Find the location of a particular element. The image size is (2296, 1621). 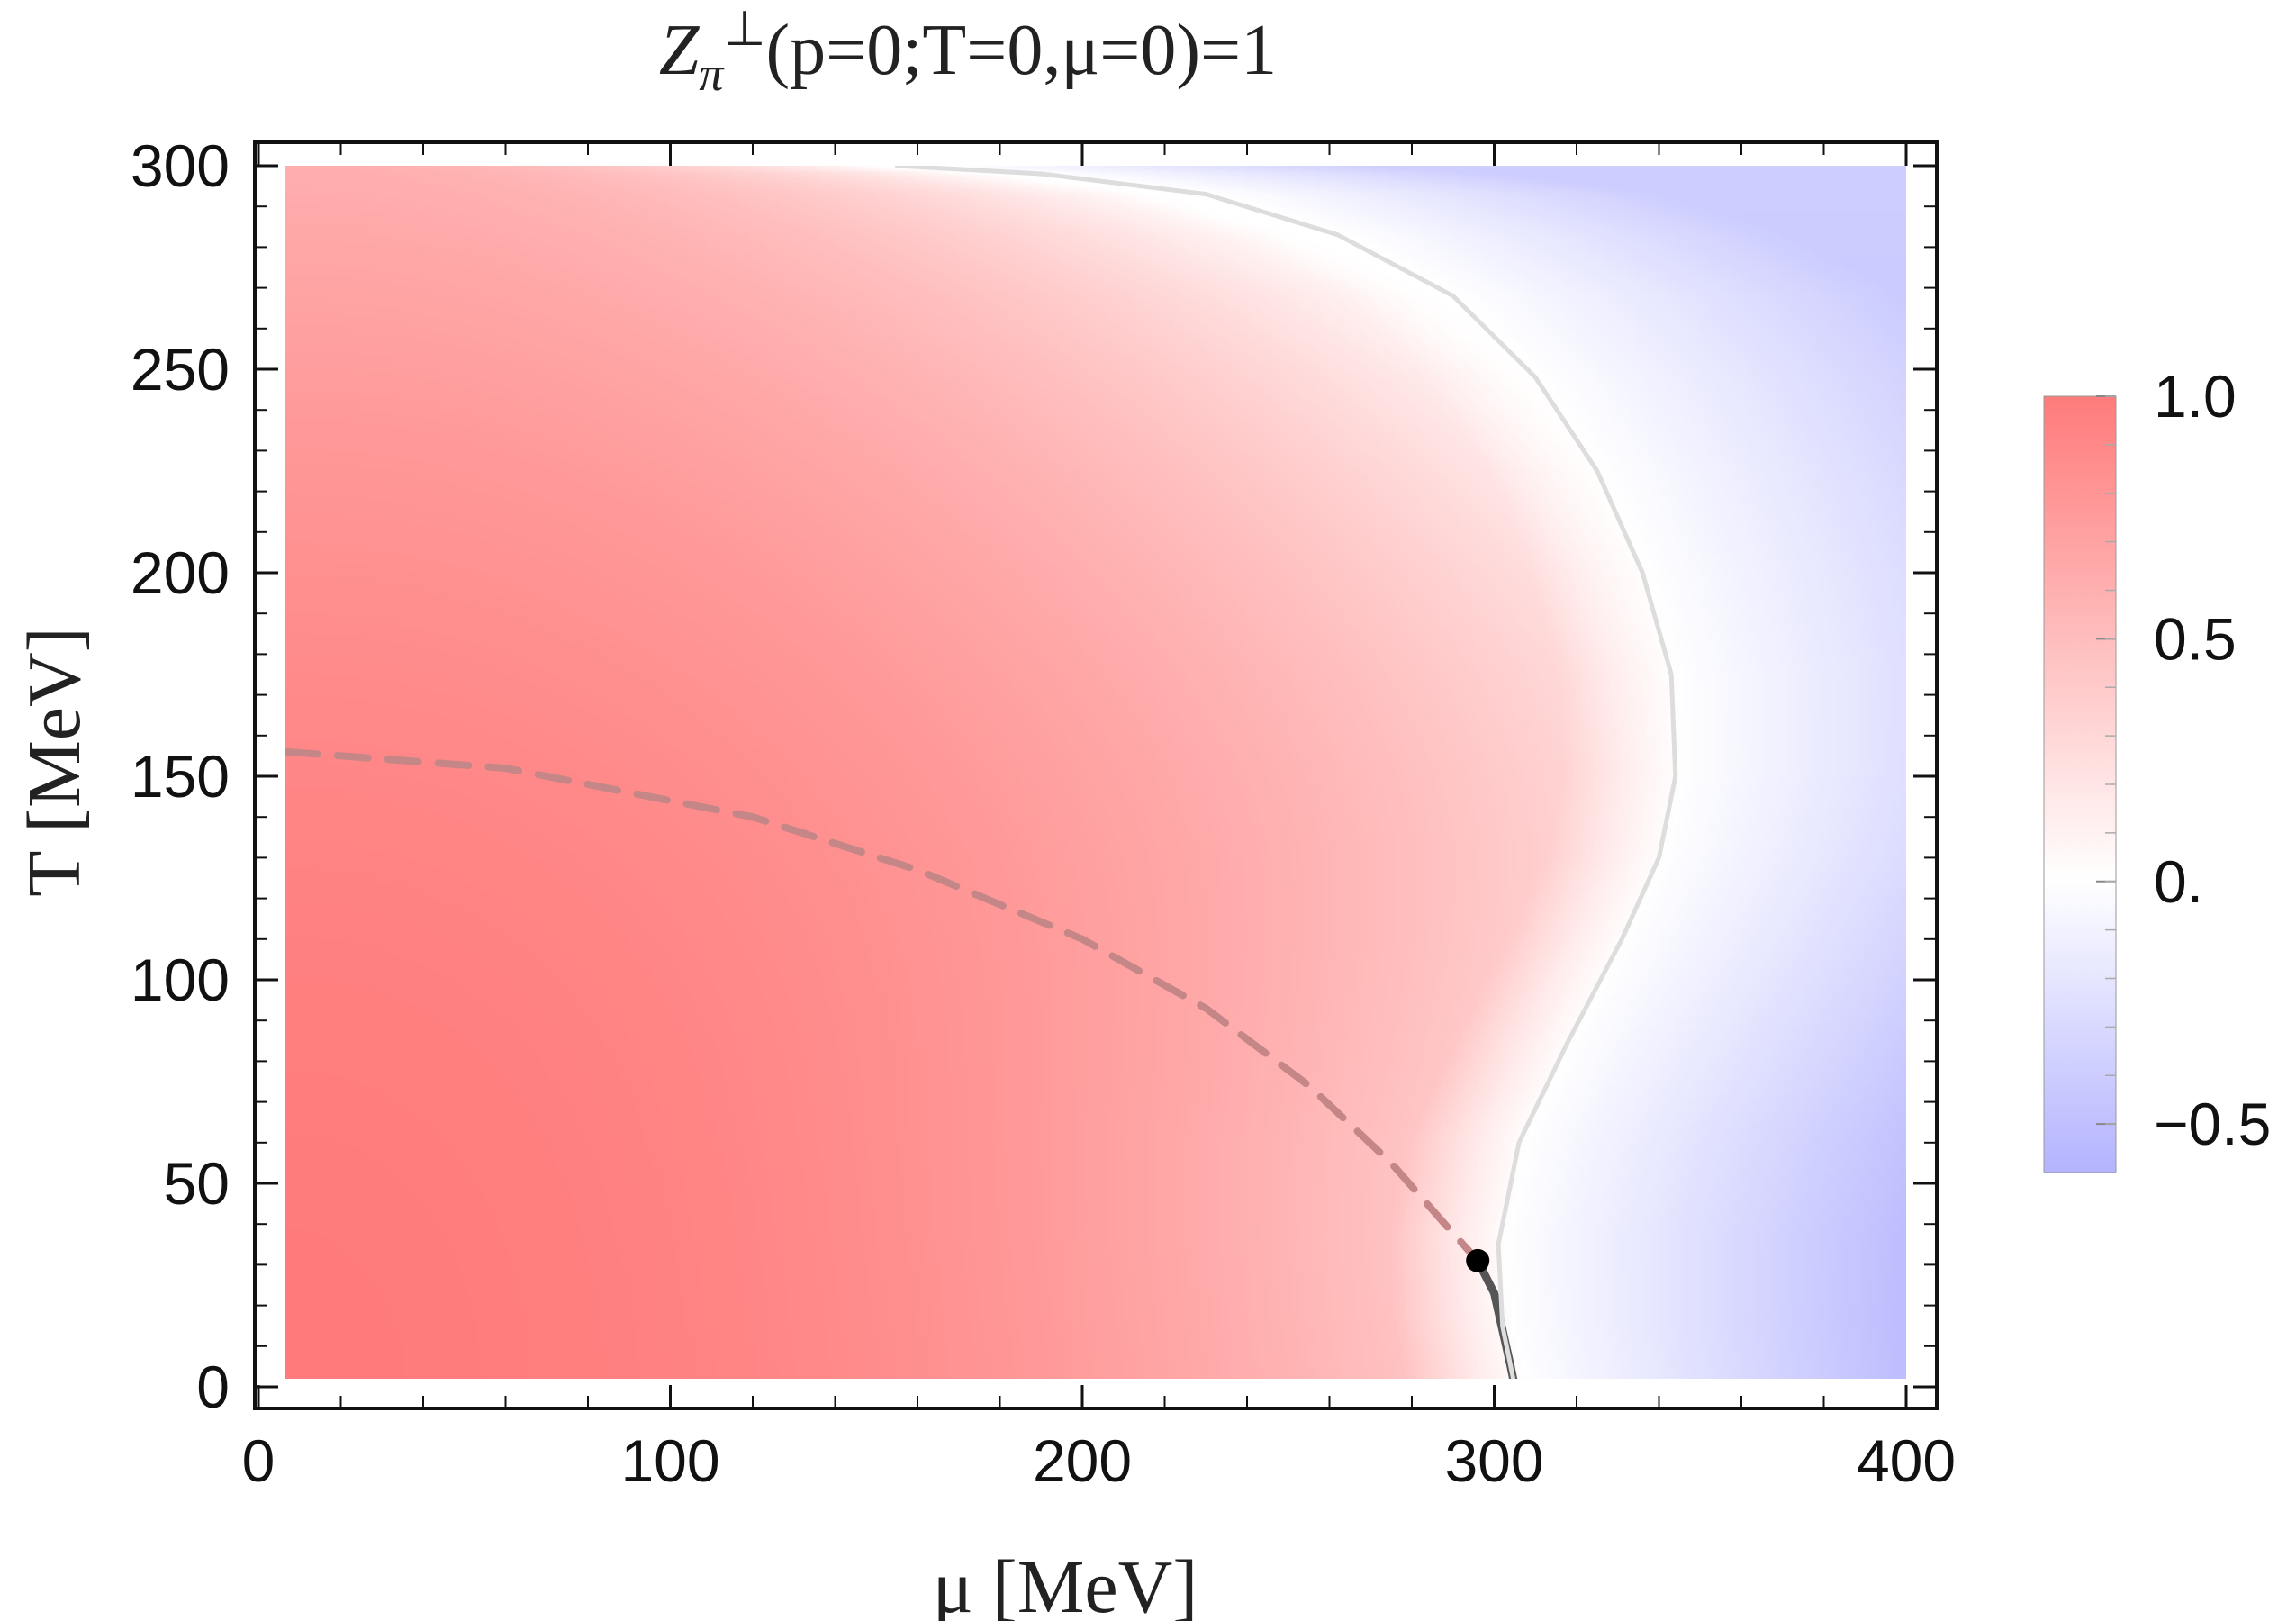

y-tick-label: 300 is located at coordinates (180, 165).